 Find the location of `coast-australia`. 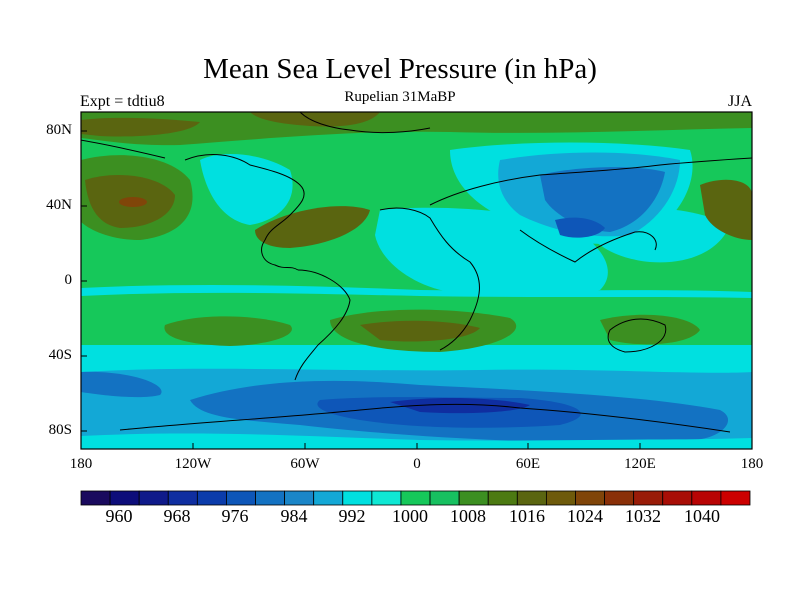

coast-australia is located at coordinates (637, 335).